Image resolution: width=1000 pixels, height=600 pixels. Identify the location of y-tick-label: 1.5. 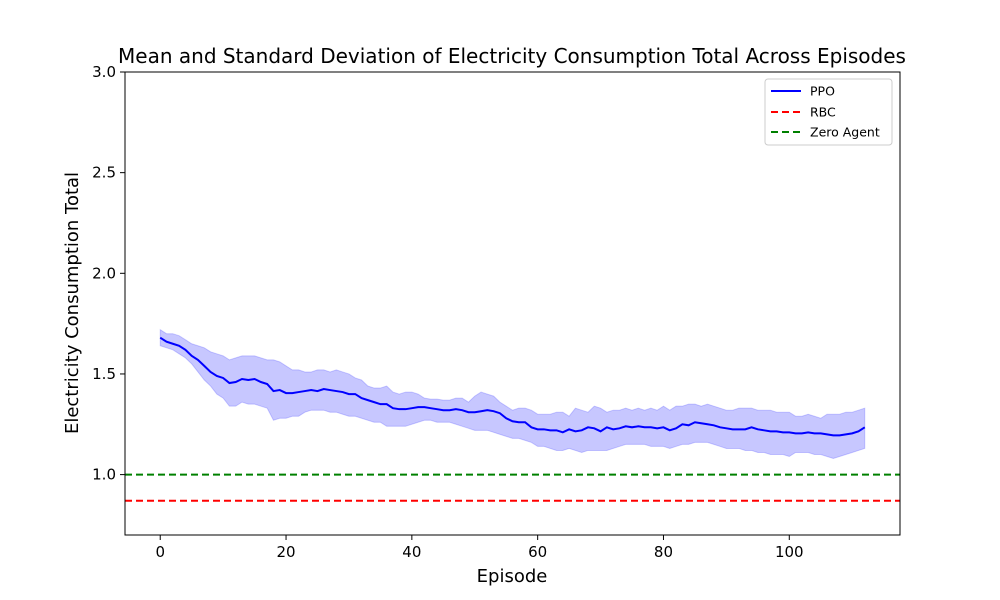
(104, 374).